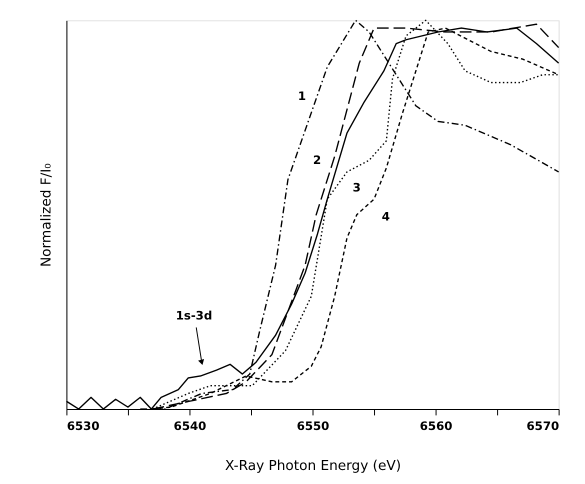  Describe the element at coordinates (386, 217) in the screenshot. I see `series-label: 4` at that location.